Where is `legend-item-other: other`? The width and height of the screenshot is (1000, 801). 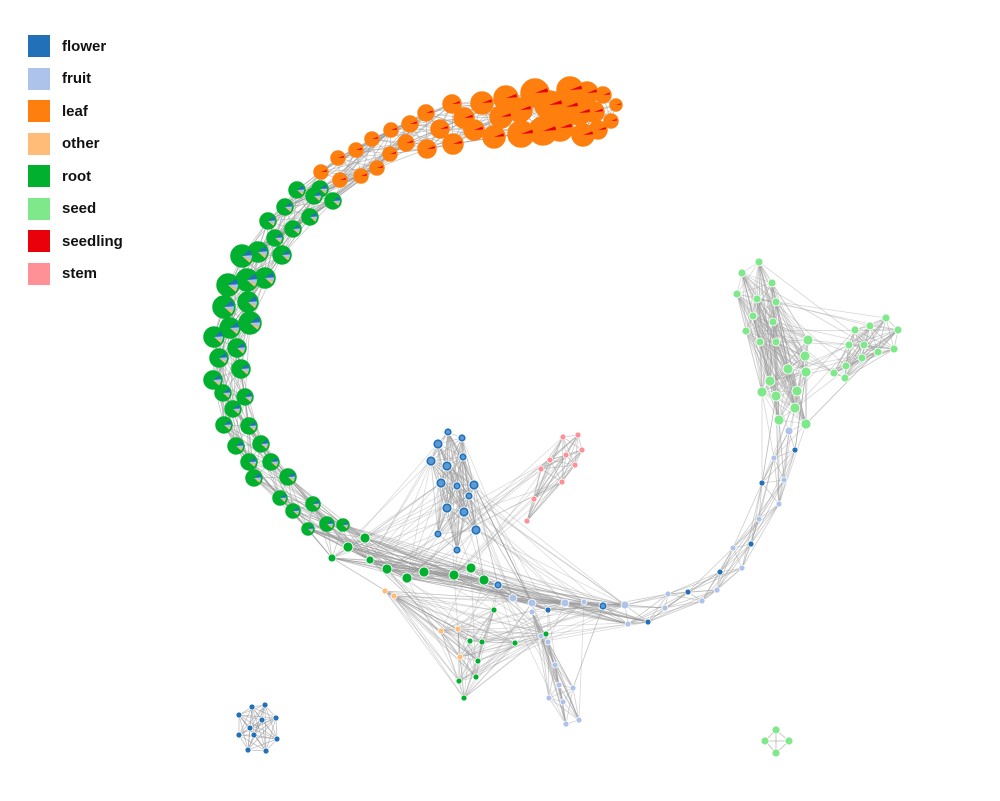 legend-item-other: other is located at coordinates (75, 144).